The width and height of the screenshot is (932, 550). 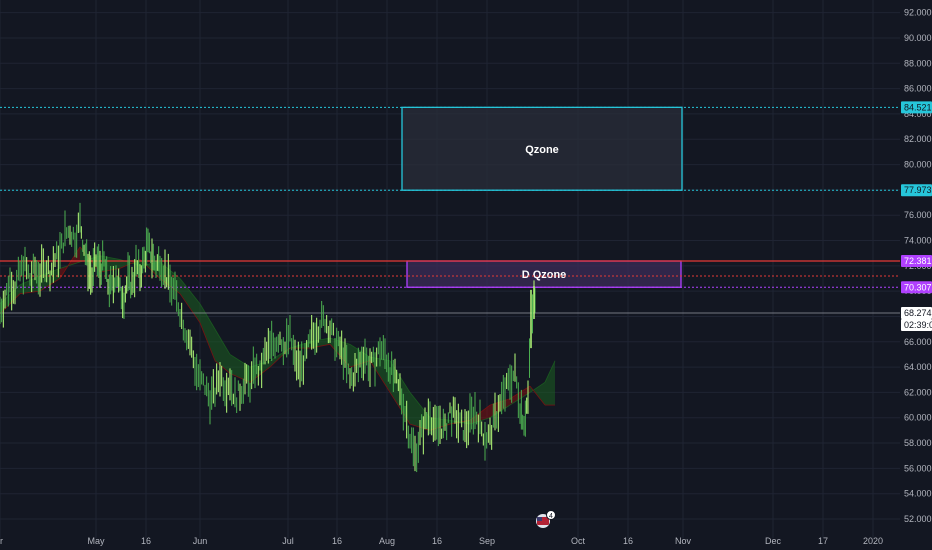 I want to click on x-tick-label-12: Dec, so click(x=773, y=541).